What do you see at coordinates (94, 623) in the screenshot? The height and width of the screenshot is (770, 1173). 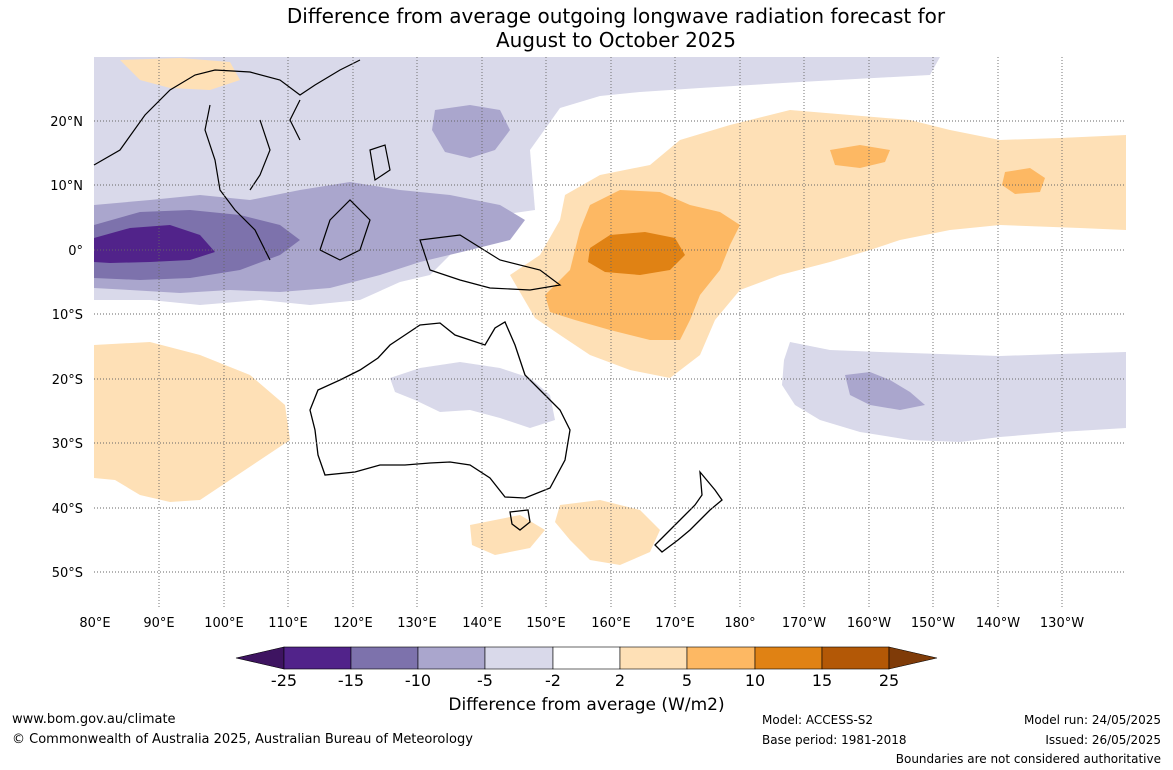 I see `lon-label-80e: 80°E` at bounding box center [94, 623].